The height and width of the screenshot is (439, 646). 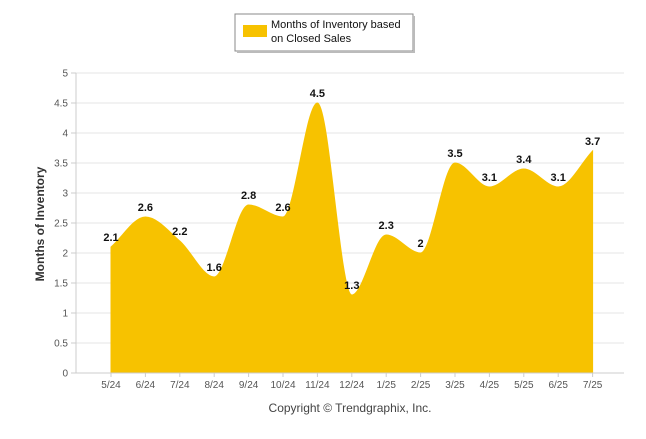 What do you see at coordinates (351, 385) in the screenshot?
I see `x-tick-label: 12/24` at bounding box center [351, 385].